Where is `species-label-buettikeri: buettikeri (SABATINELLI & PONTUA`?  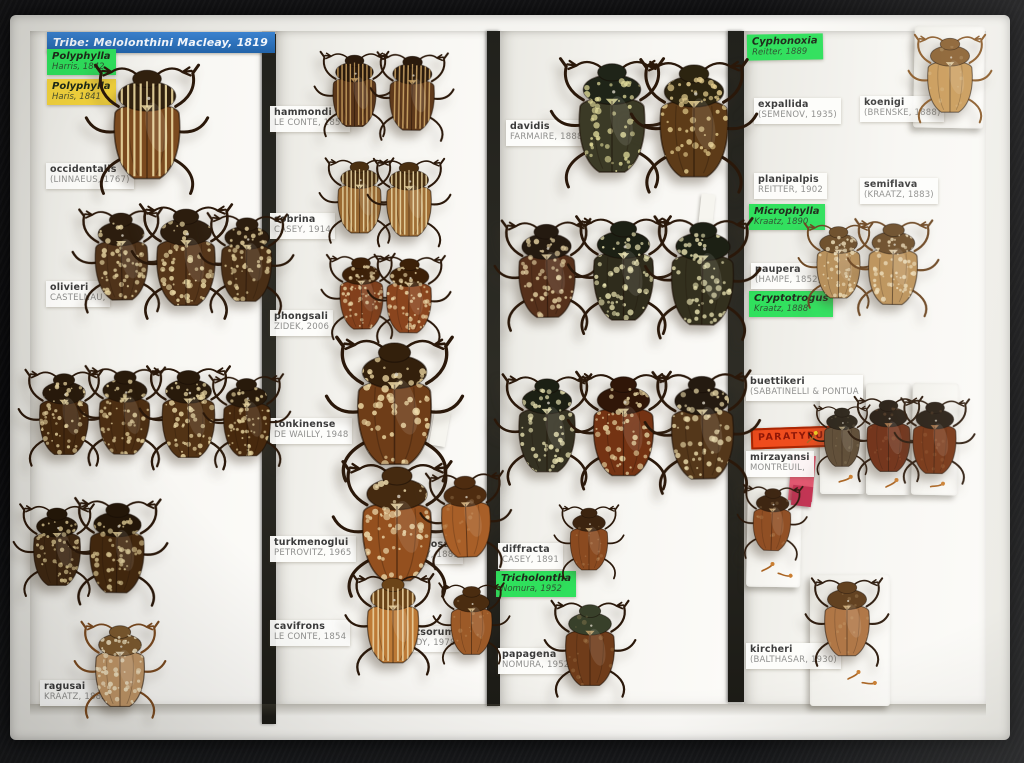
species-label-buettikeri: buettikeri (SABATINELLI & PONTUA is located at coordinates (804, 388).